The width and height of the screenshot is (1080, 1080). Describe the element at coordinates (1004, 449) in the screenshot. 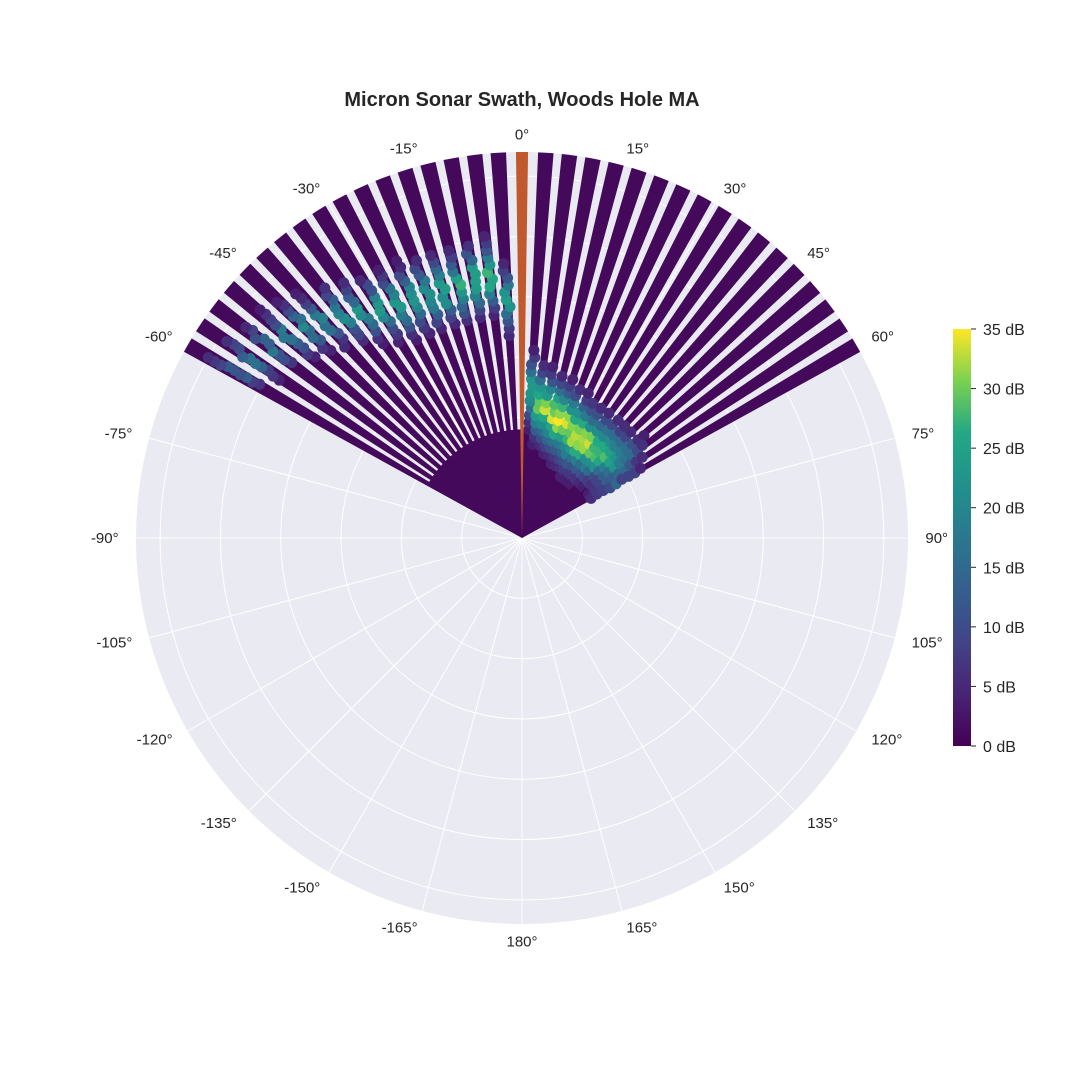

I see `colorbar-tick-label: 25 dB` at that location.